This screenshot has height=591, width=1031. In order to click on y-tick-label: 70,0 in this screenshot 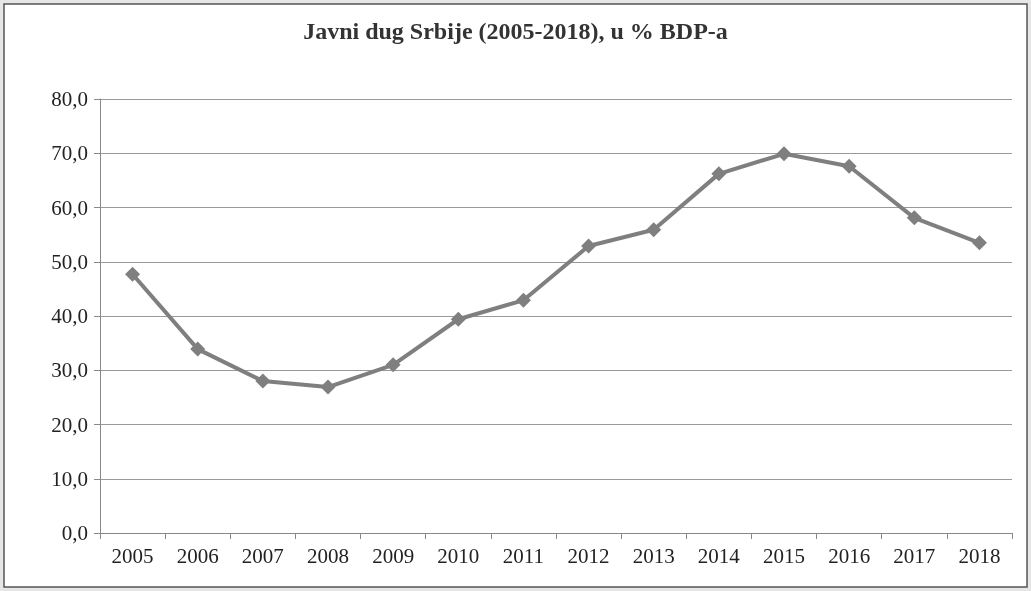, I will do `click(69, 153)`.